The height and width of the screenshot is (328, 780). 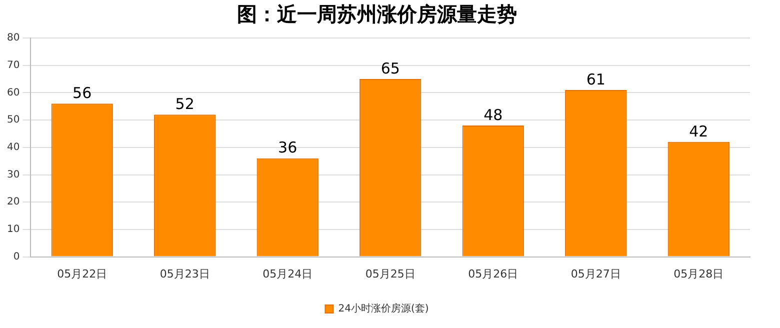 What do you see at coordinates (390, 273) in the screenshot?
I see `x-tick-label: 05月25日` at bounding box center [390, 273].